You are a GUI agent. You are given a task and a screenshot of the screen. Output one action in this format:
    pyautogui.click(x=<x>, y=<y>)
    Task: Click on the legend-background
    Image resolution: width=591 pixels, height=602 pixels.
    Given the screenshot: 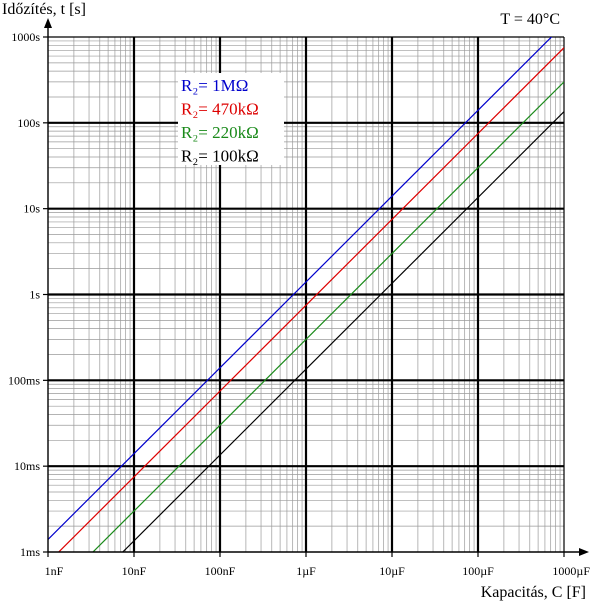 What is the action you would take?
    pyautogui.click(x=231, y=119)
    